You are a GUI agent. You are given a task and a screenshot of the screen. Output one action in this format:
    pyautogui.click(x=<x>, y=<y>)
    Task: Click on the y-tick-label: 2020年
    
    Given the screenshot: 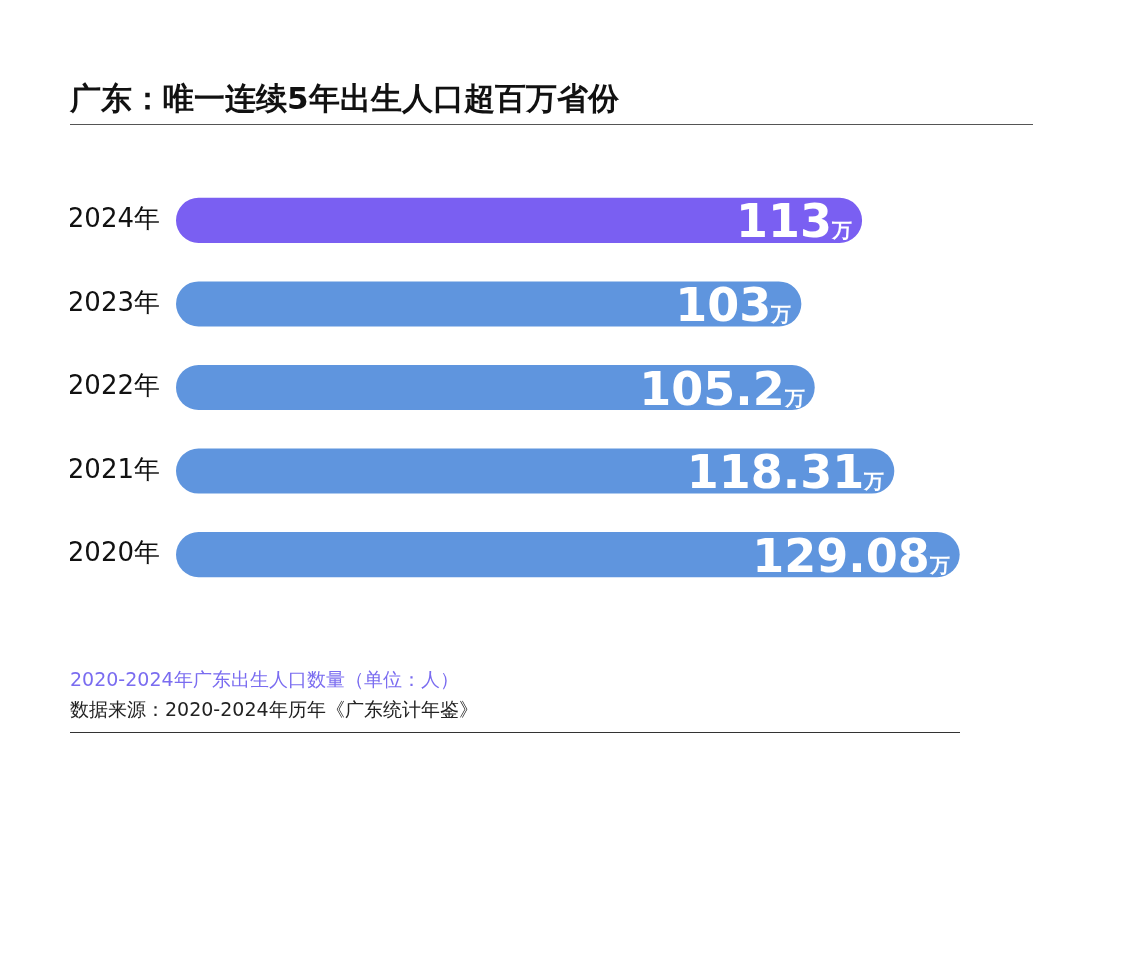 What is the action you would take?
    pyautogui.click(x=113, y=552)
    